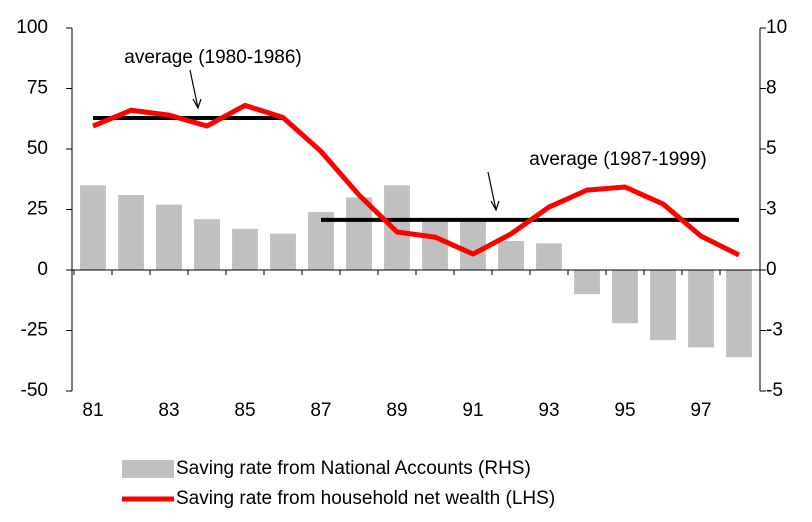  What do you see at coordinates (776, 27) in the screenshot?
I see `y2-tick-label: 10` at bounding box center [776, 27].